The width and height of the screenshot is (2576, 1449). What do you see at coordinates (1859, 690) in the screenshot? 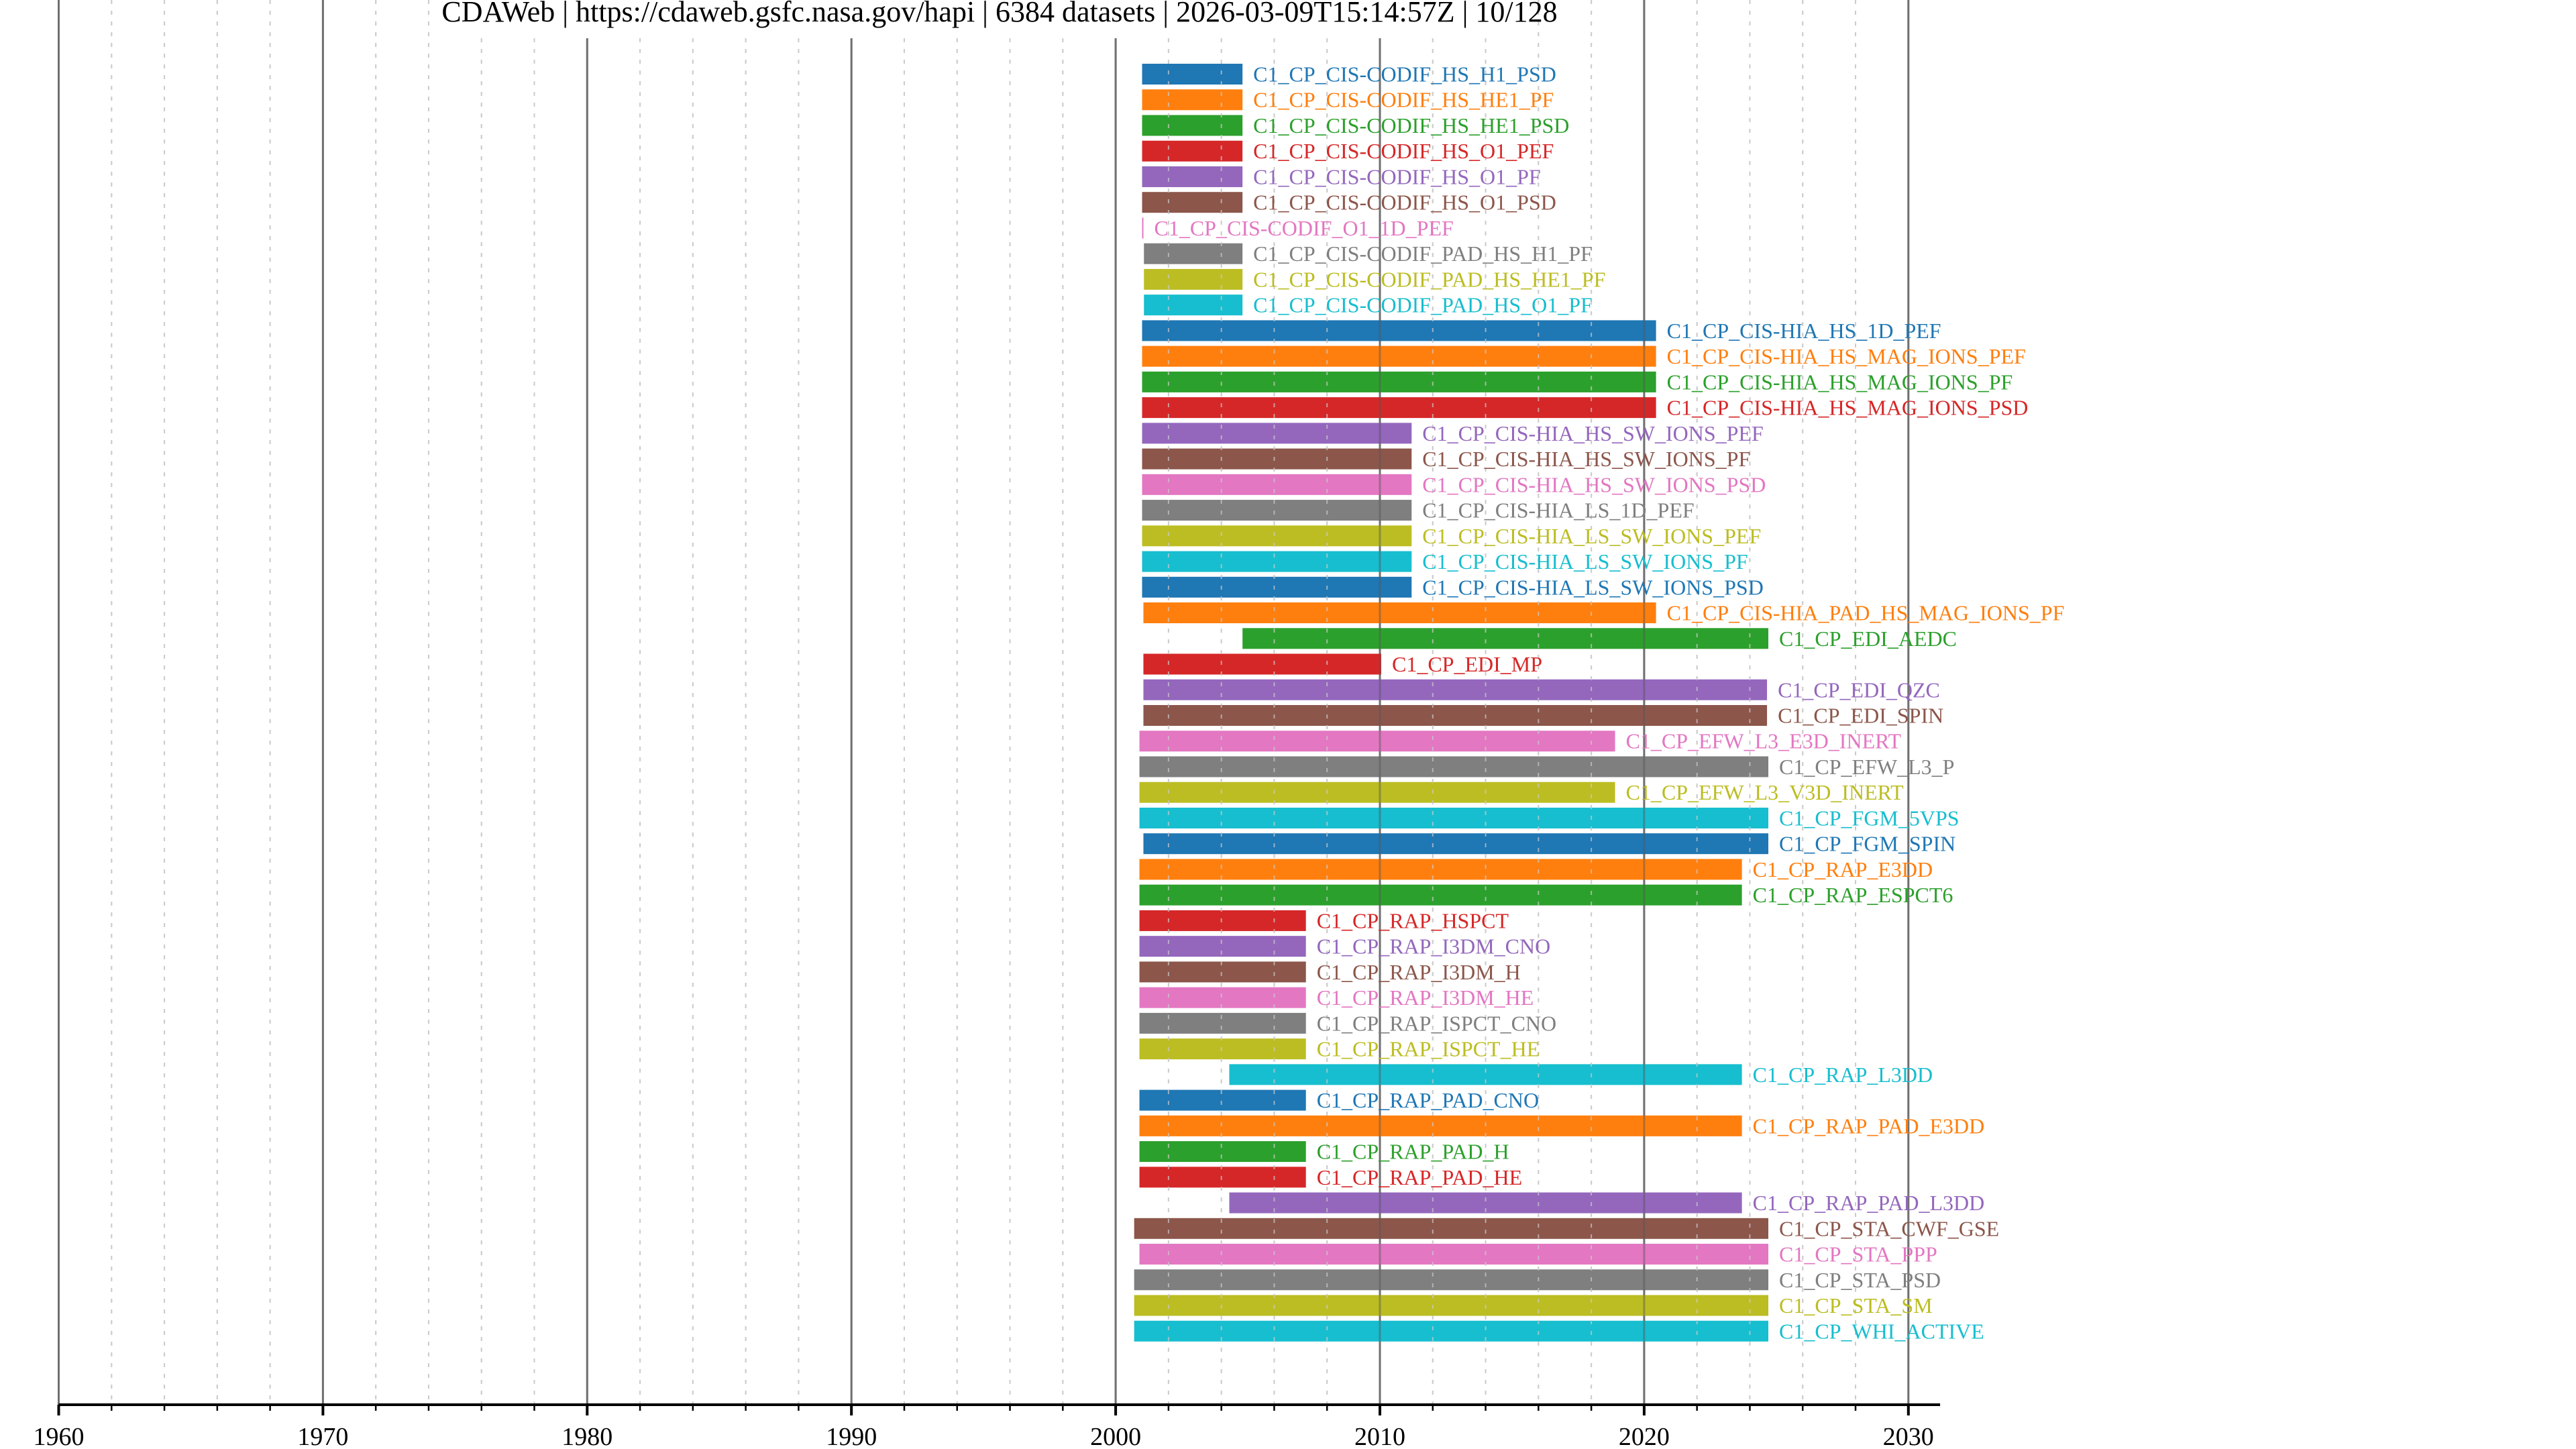
I see `dataset-label: C1_CP_EDI_QZC` at bounding box center [1859, 690].